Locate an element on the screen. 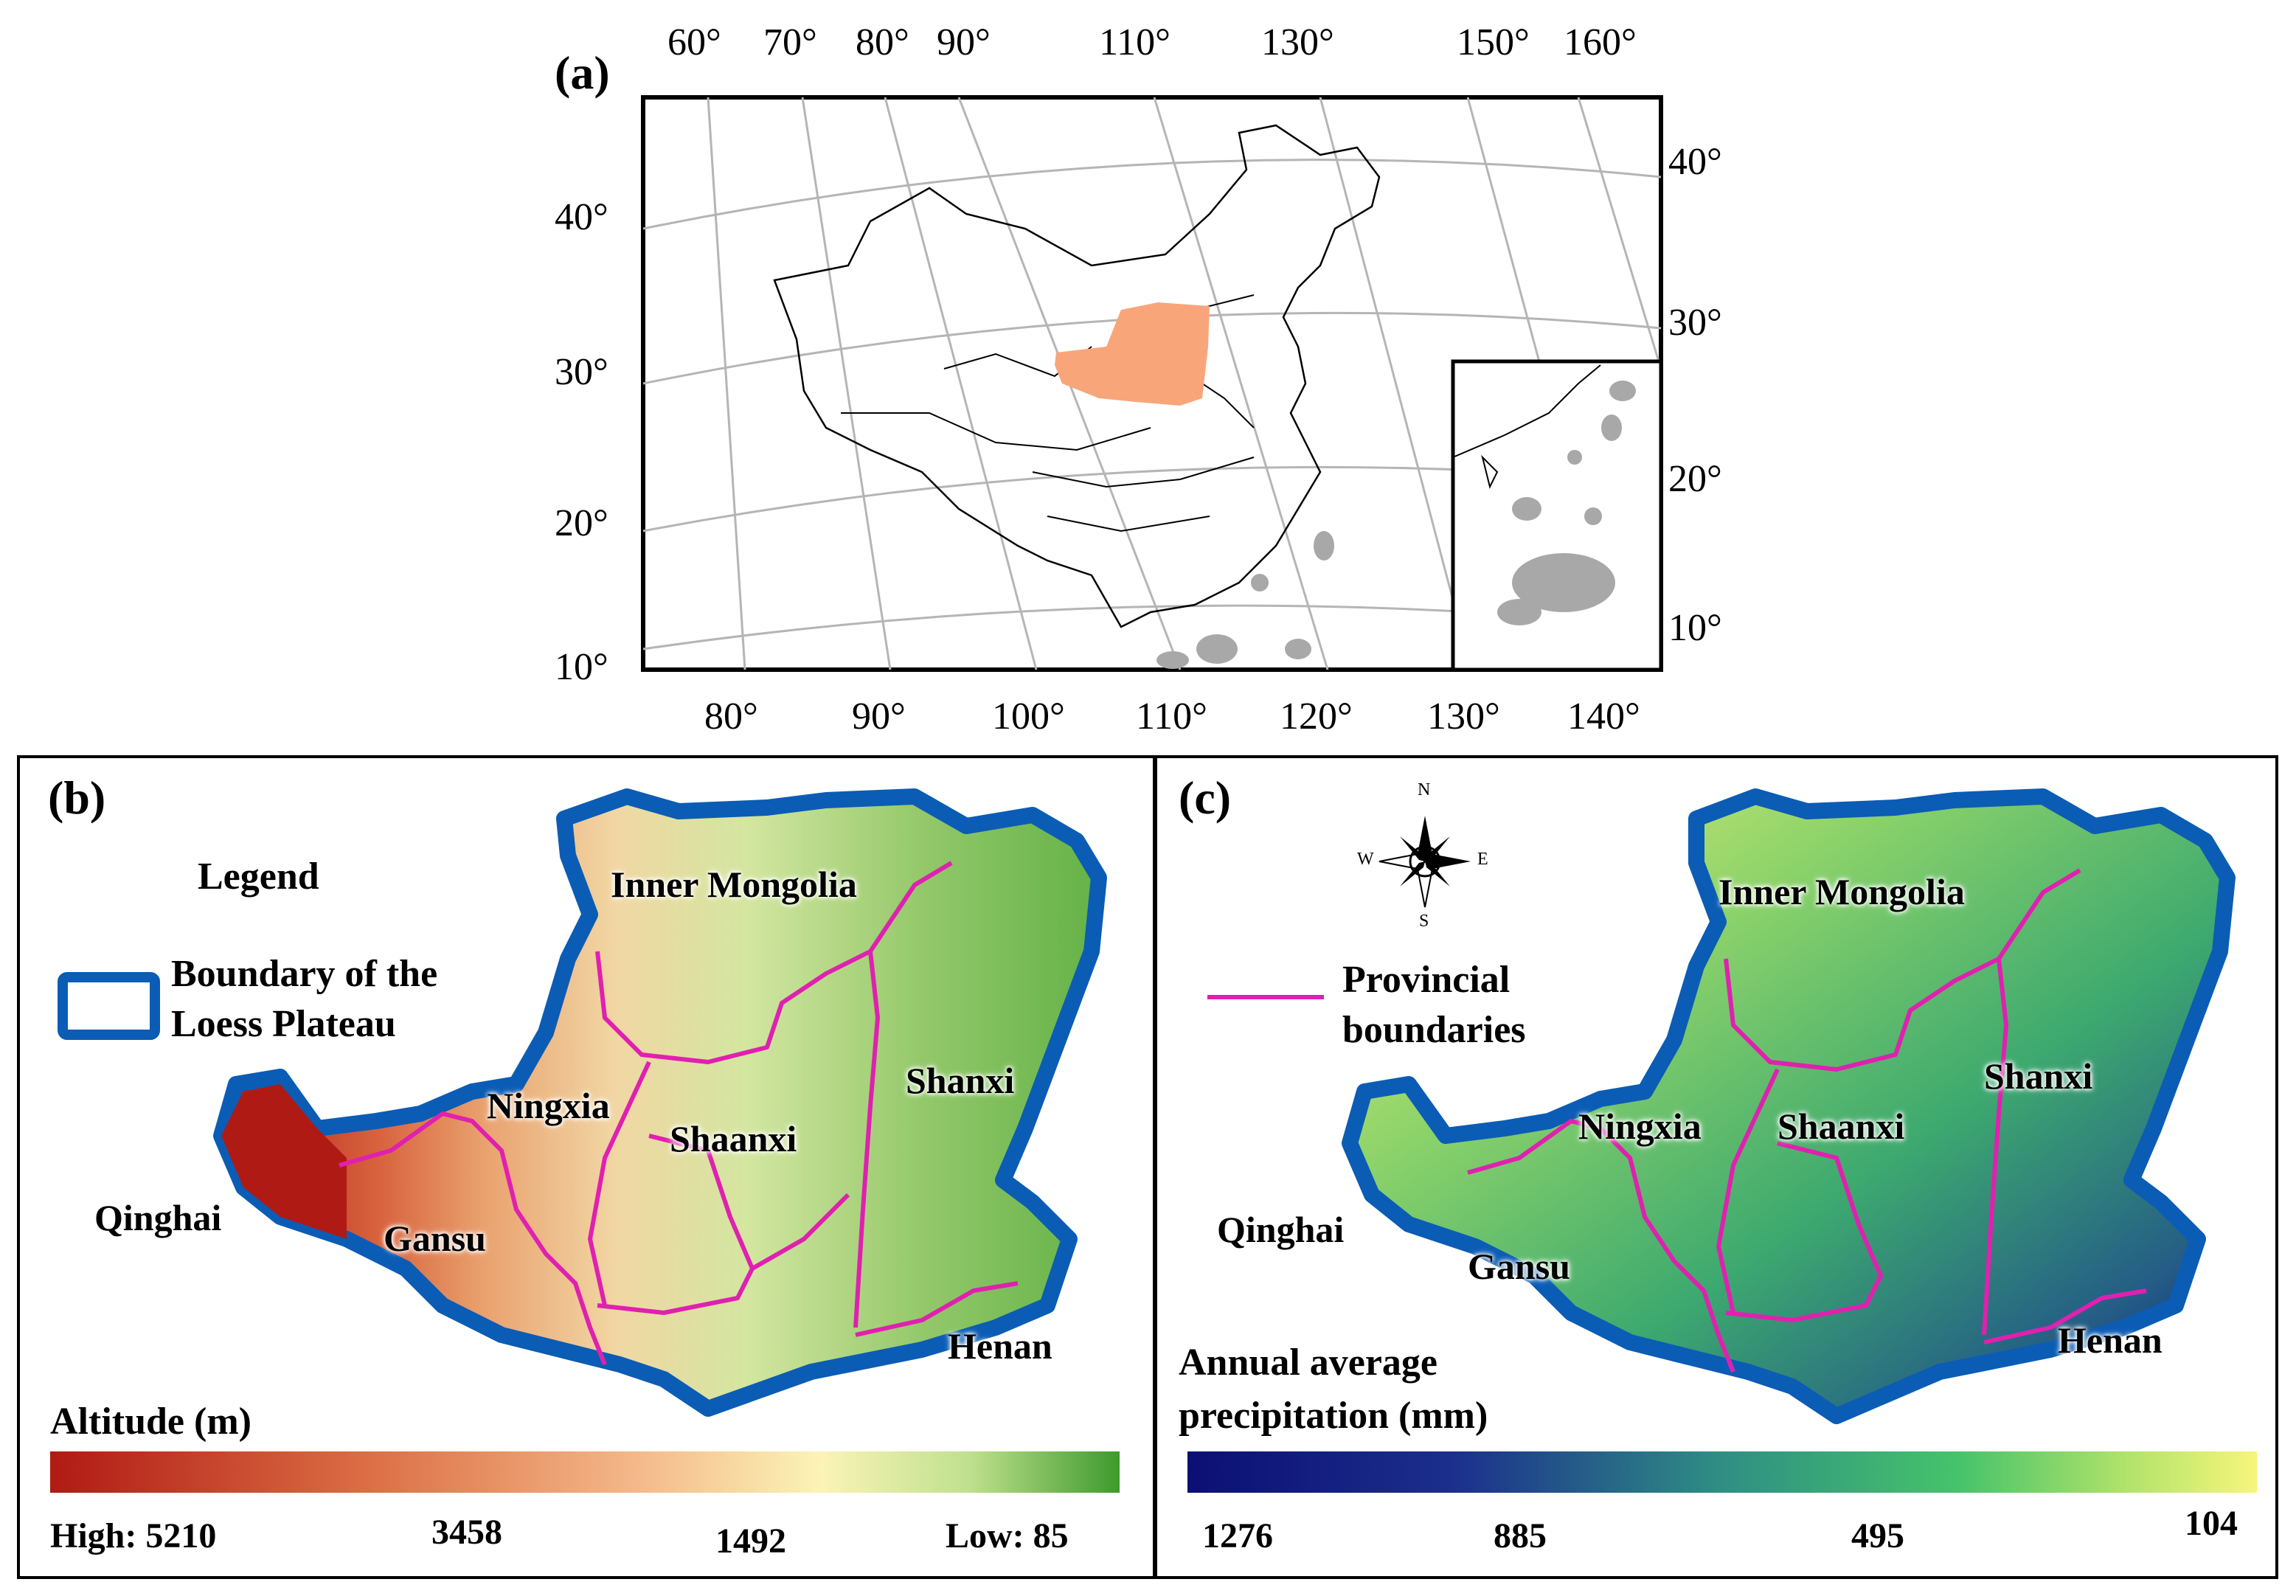  bottom-tick: 90° is located at coordinates (879, 717).